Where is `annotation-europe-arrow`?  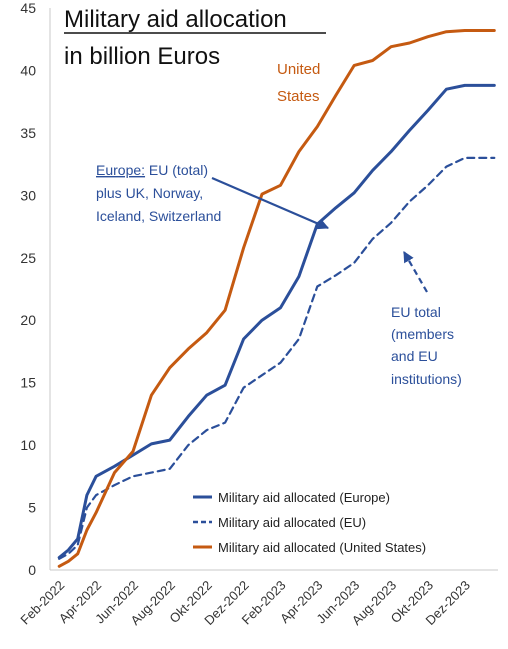 annotation-europe-arrow is located at coordinates (270, 203).